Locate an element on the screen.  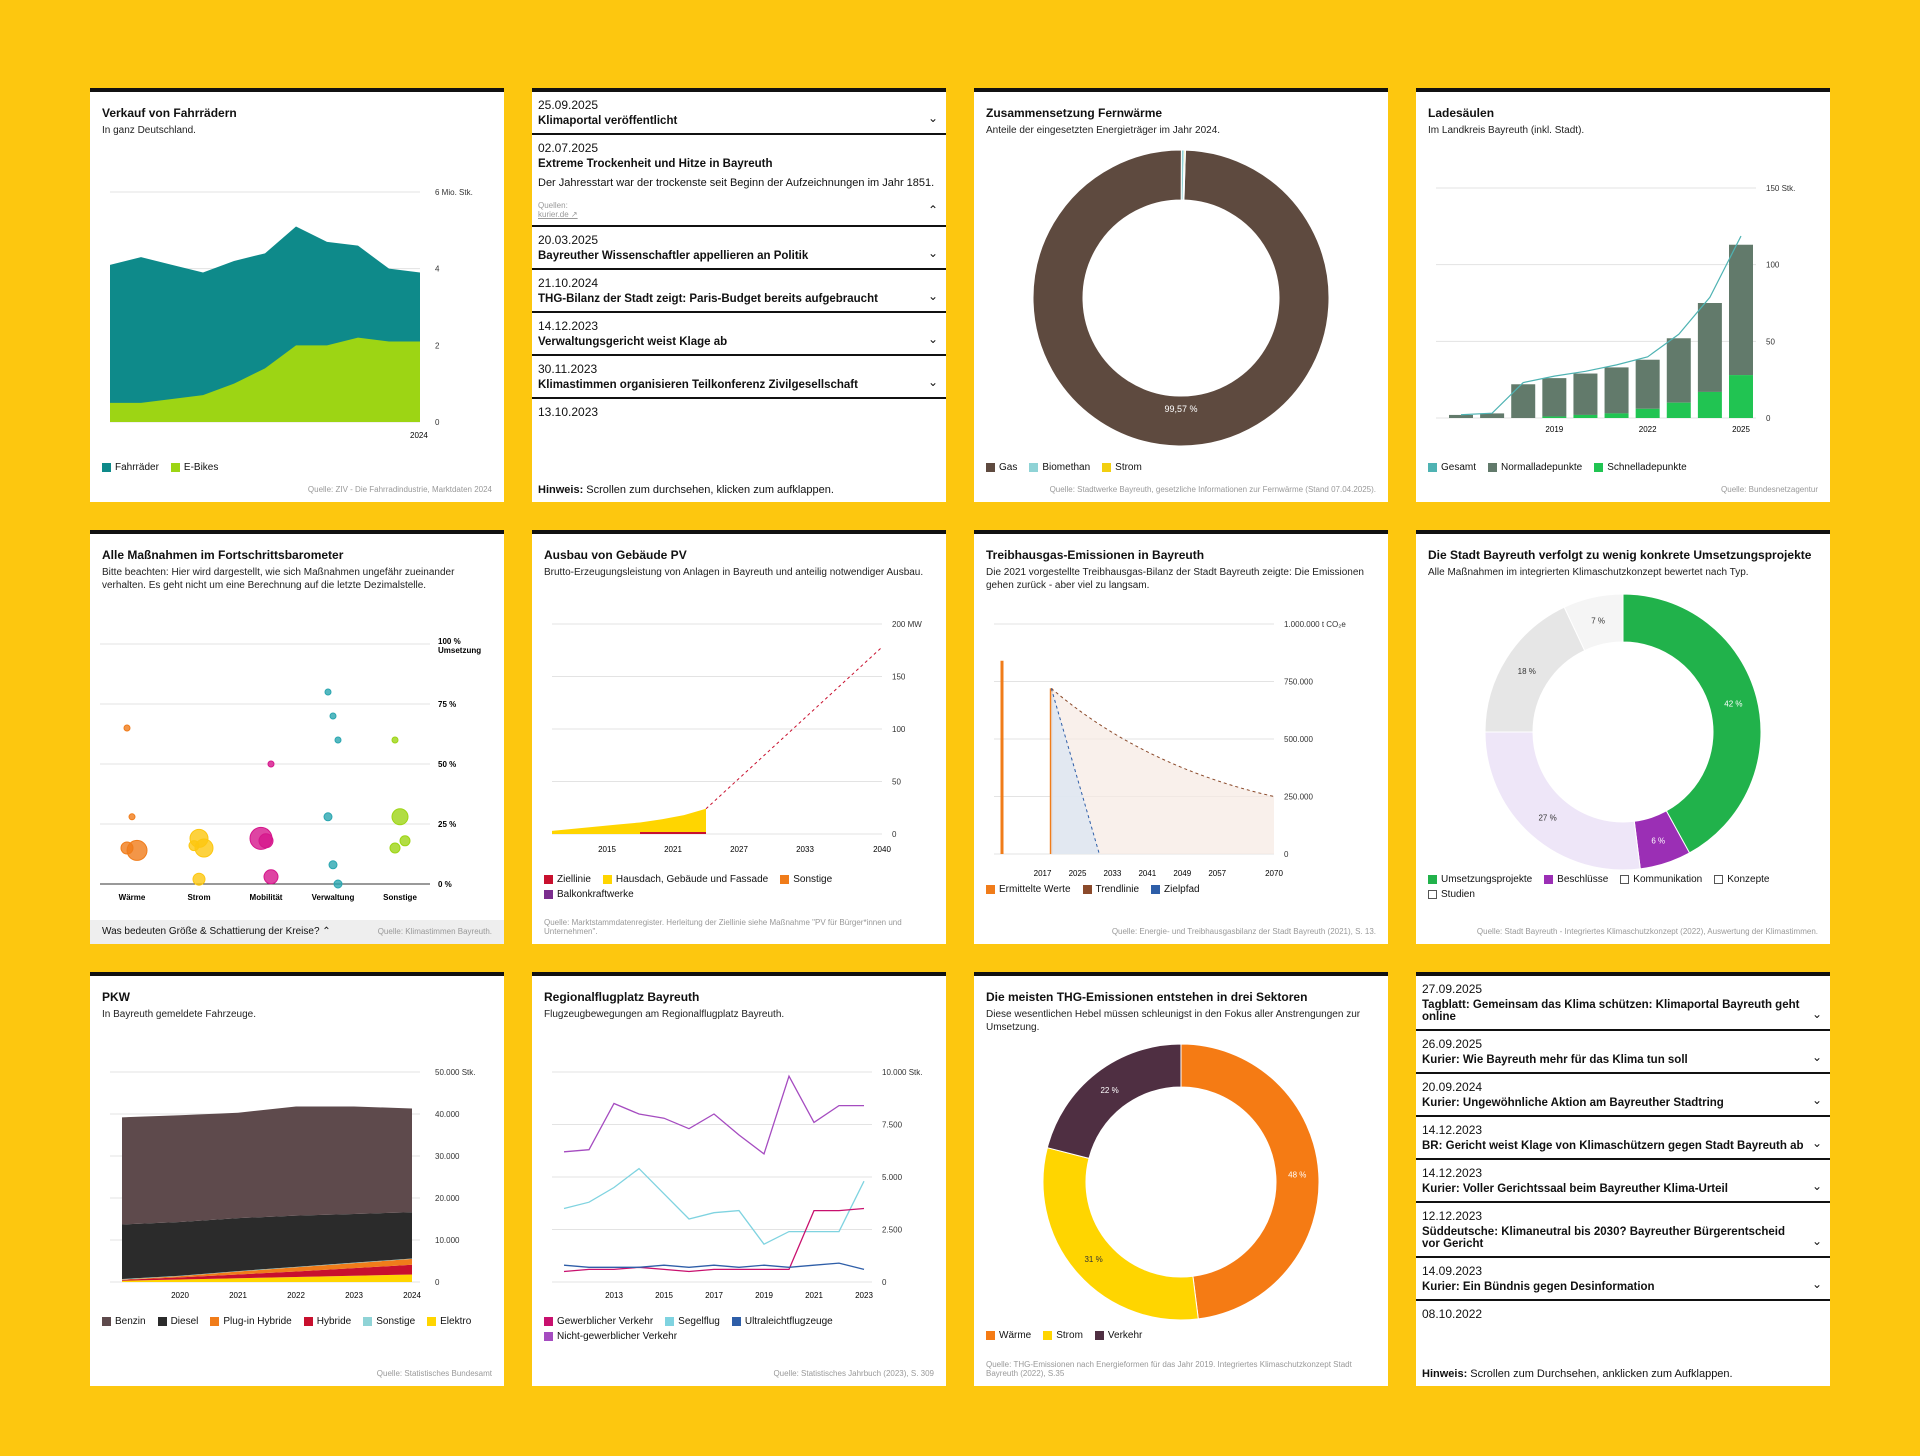
legend-item: Nicht-gewerblicher Verkehr is located at coordinates (610, 1336).